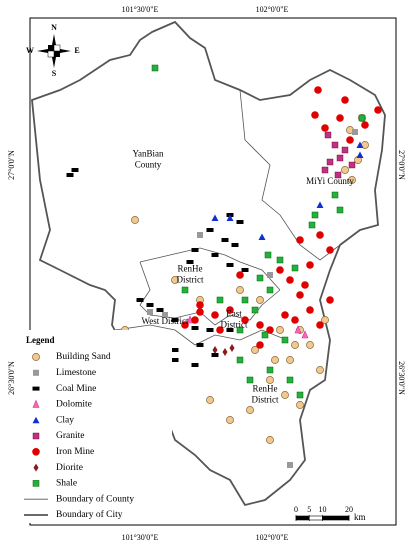 The image size is (409, 550). What do you see at coordinates (40, 340) in the screenshot?
I see `legend-title: Legend` at bounding box center [40, 340].